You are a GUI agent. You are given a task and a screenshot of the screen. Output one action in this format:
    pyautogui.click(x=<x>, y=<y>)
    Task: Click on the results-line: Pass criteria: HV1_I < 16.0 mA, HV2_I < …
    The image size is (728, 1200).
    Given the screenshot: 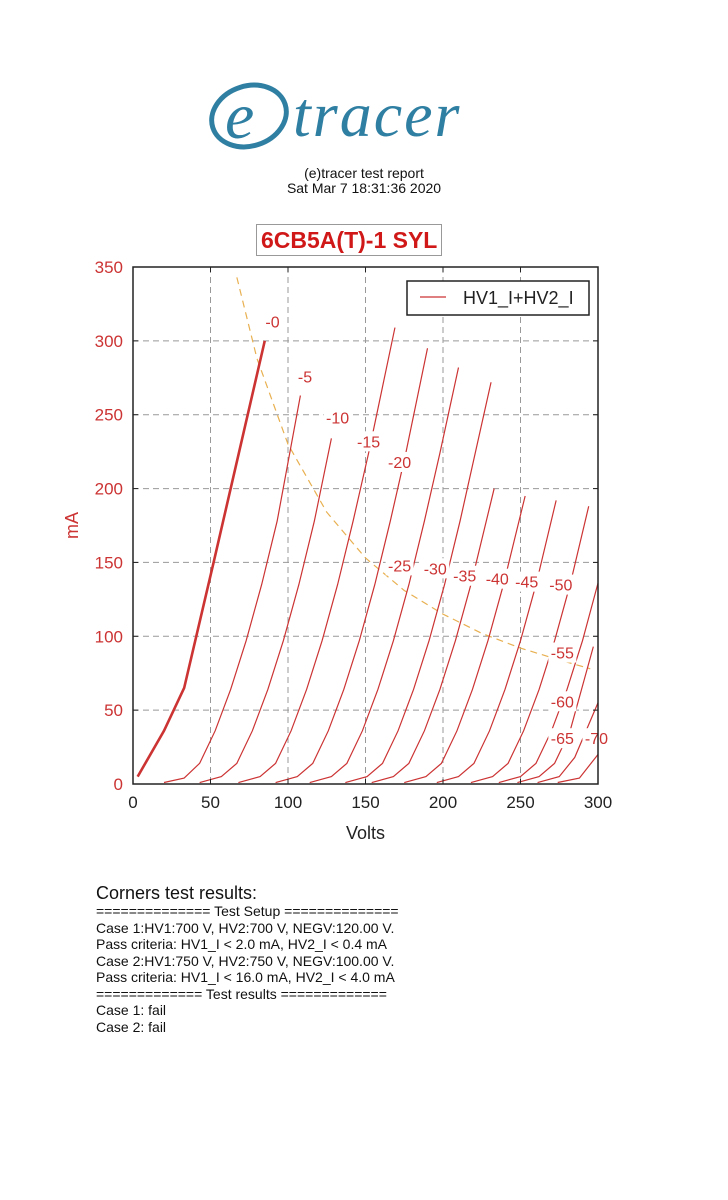 What is the action you would take?
    pyautogui.click(x=245, y=977)
    